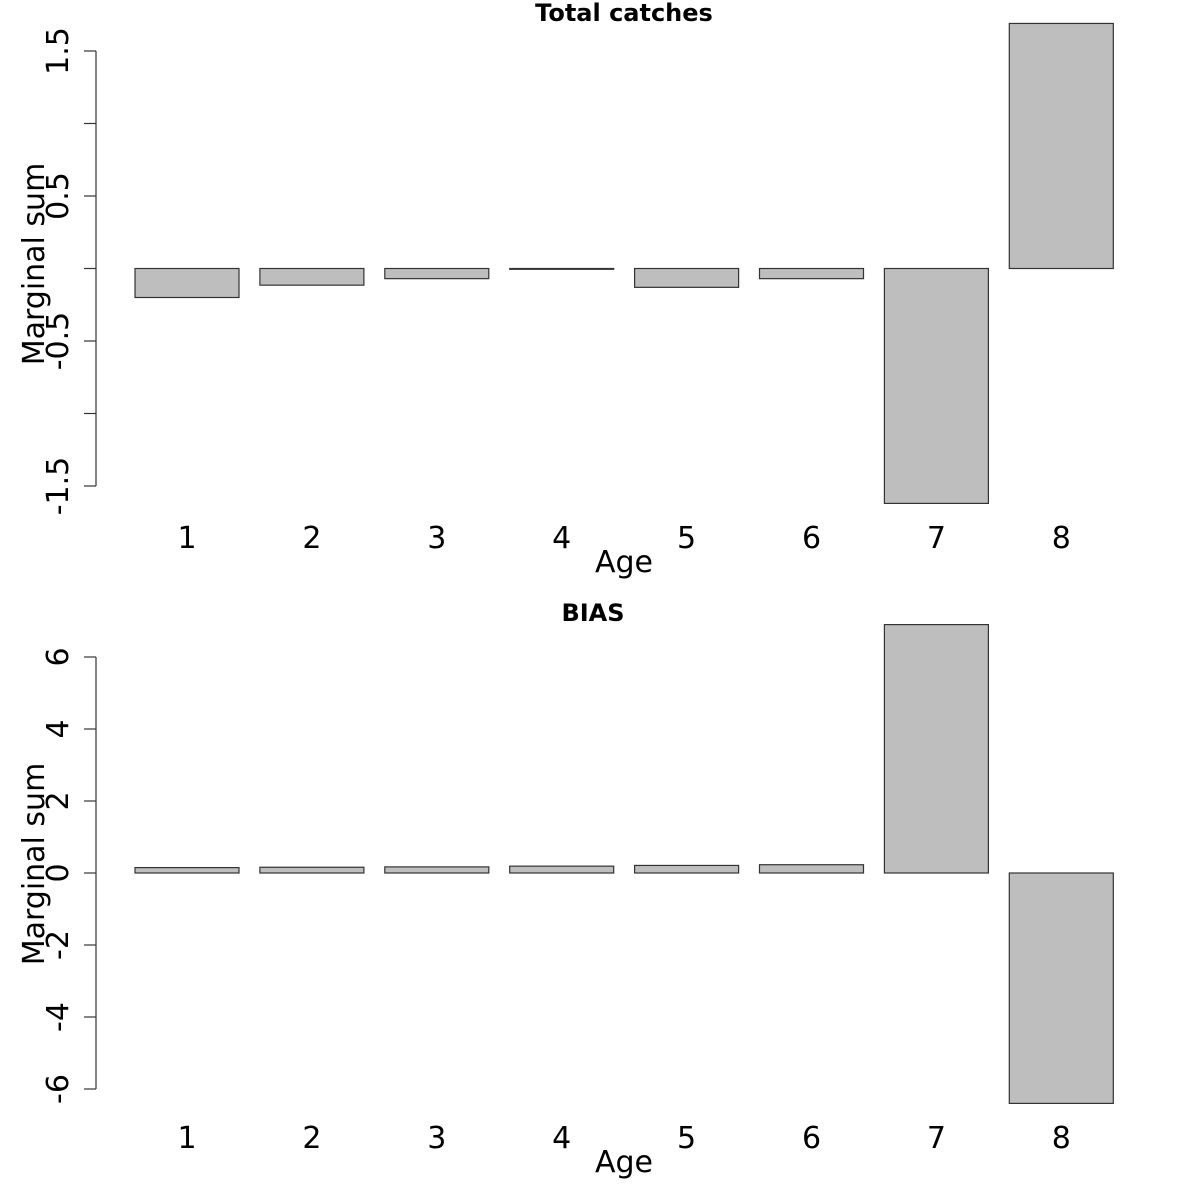 The height and width of the screenshot is (1204, 1200). What do you see at coordinates (58, 341) in the screenshot?
I see `y-tick-label: -0.5` at bounding box center [58, 341].